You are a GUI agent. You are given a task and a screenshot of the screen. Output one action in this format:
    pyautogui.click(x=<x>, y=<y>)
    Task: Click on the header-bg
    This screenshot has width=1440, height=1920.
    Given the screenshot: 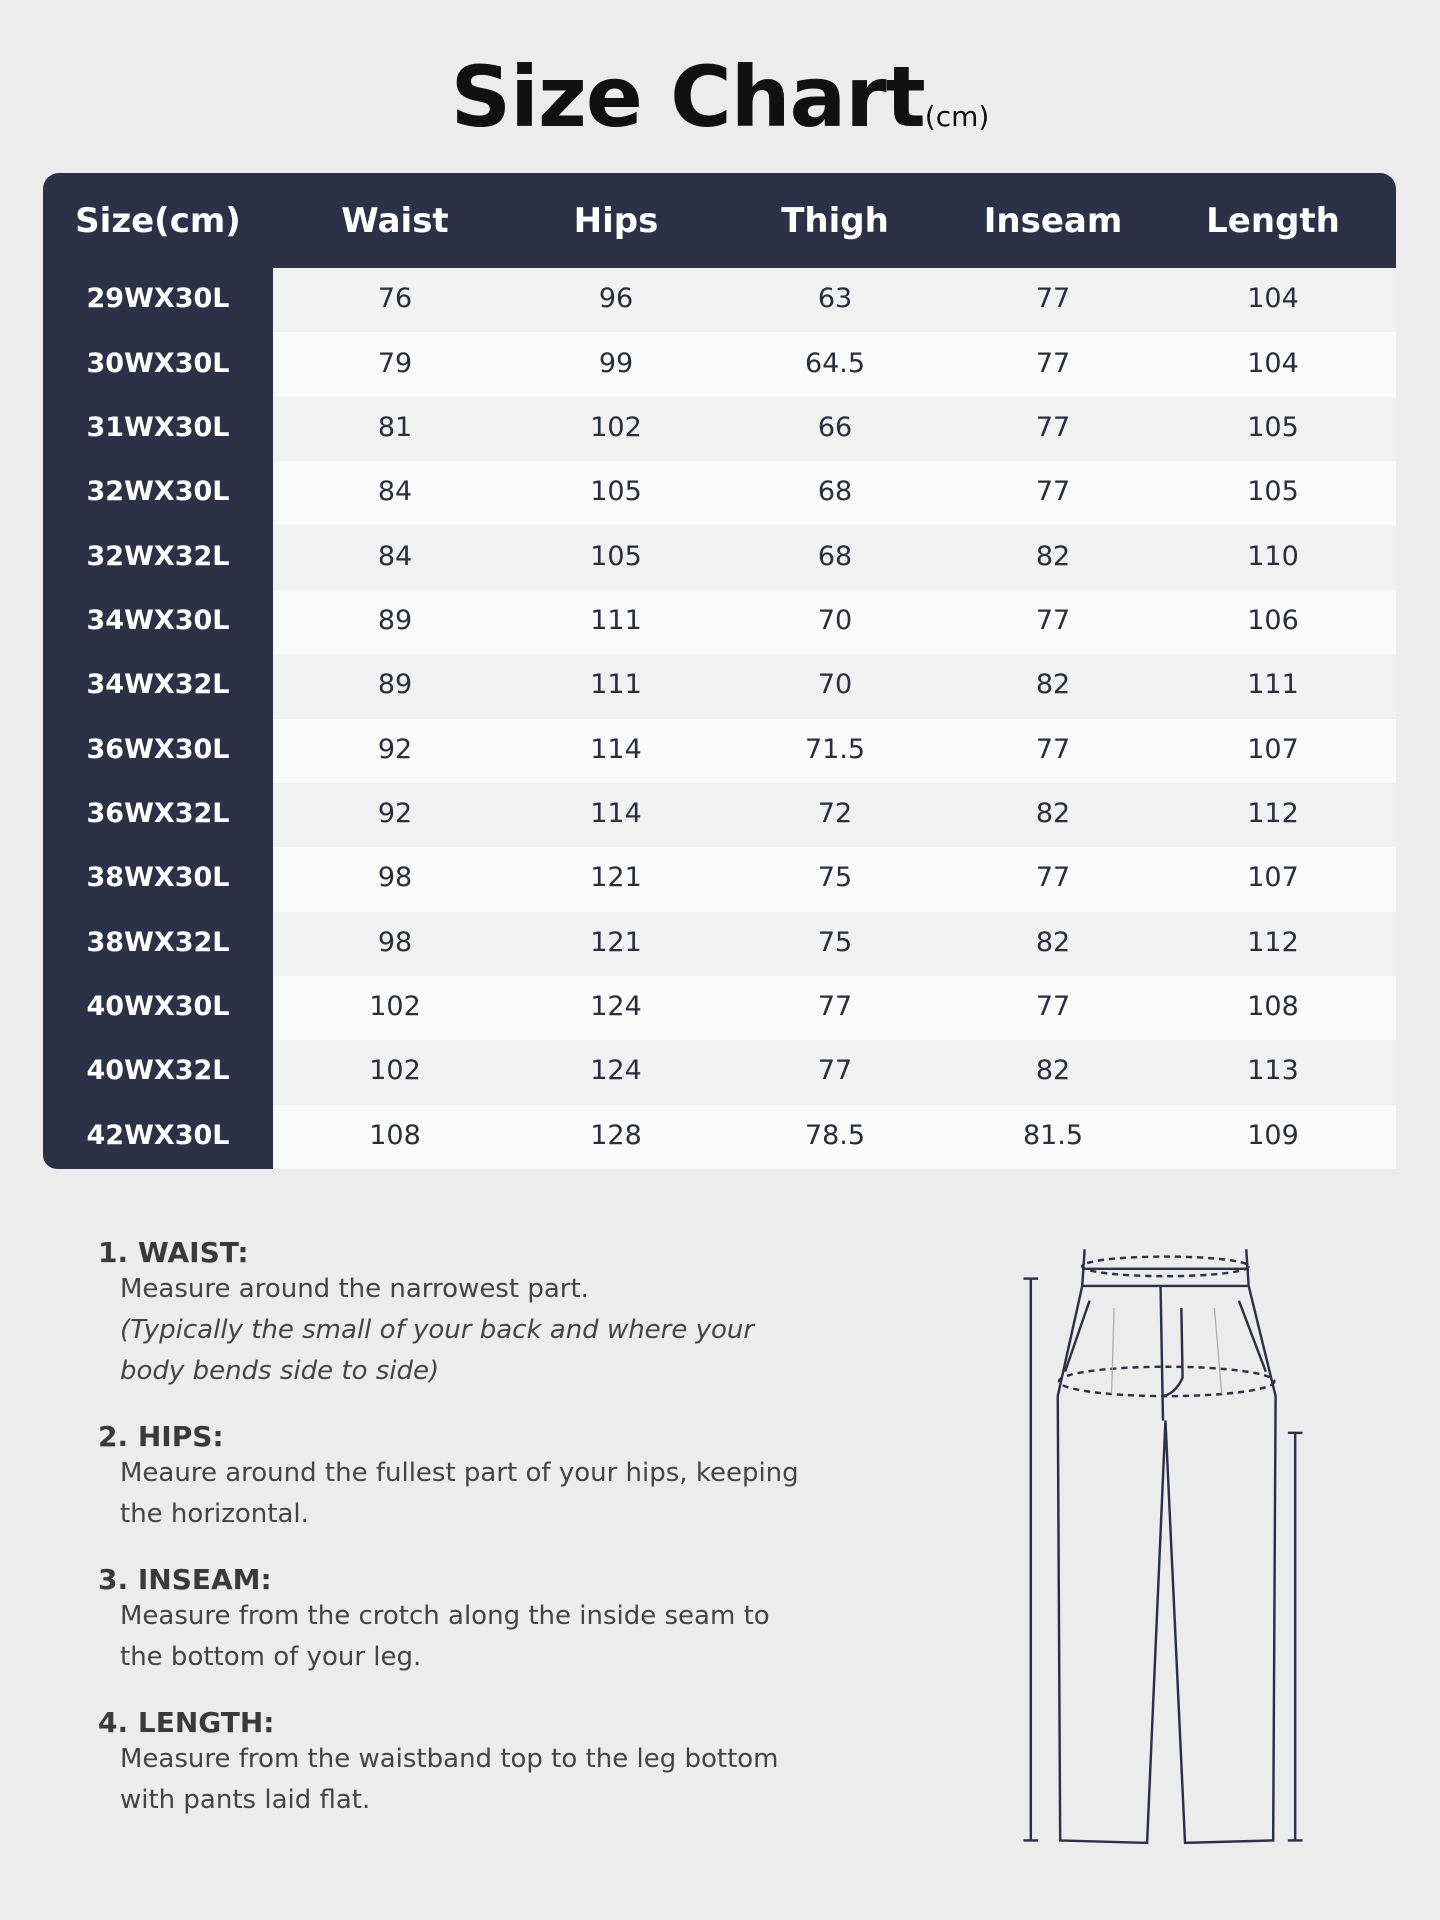 What is the action you would take?
    pyautogui.click(x=719, y=220)
    